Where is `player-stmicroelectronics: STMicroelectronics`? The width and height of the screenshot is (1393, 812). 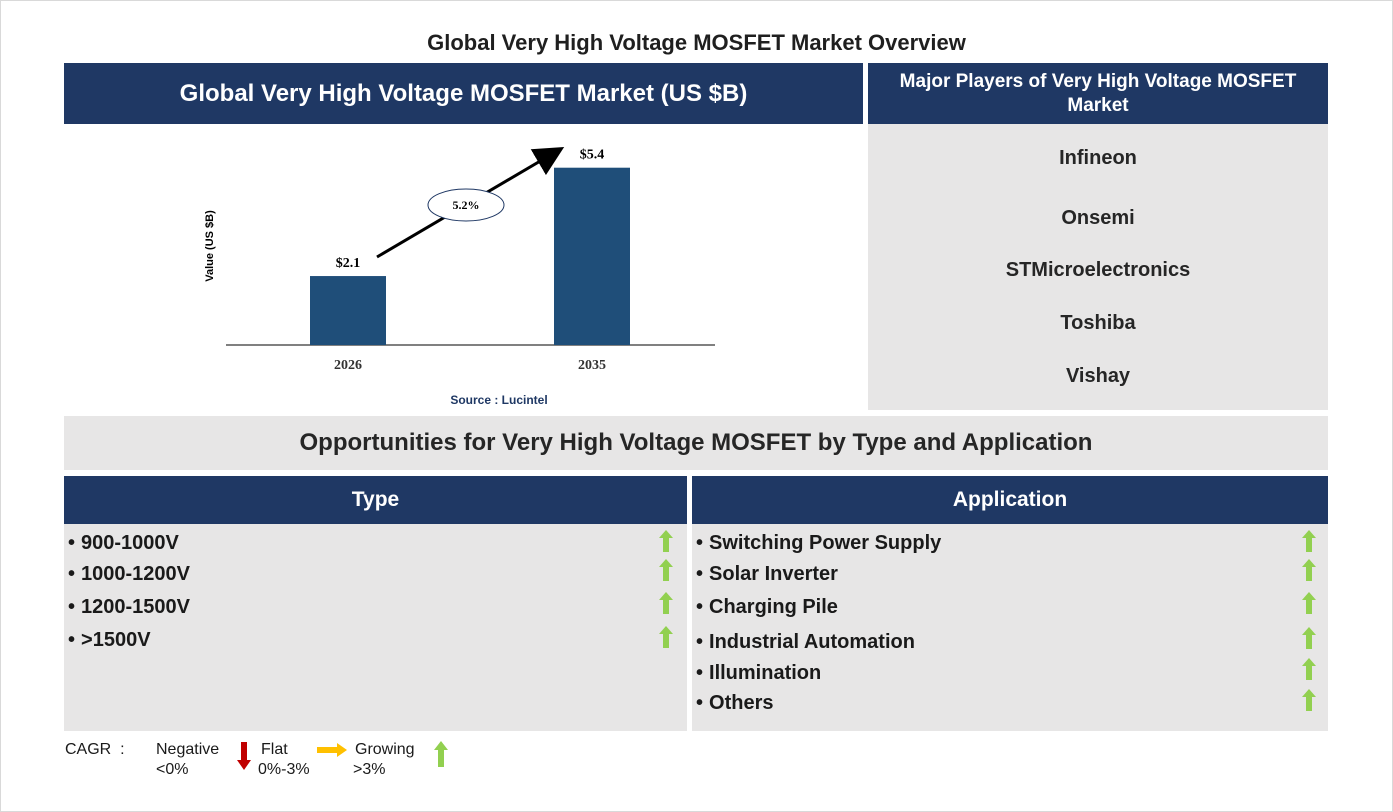
player-stmicroelectronics: STMicroelectronics is located at coordinates (1098, 270).